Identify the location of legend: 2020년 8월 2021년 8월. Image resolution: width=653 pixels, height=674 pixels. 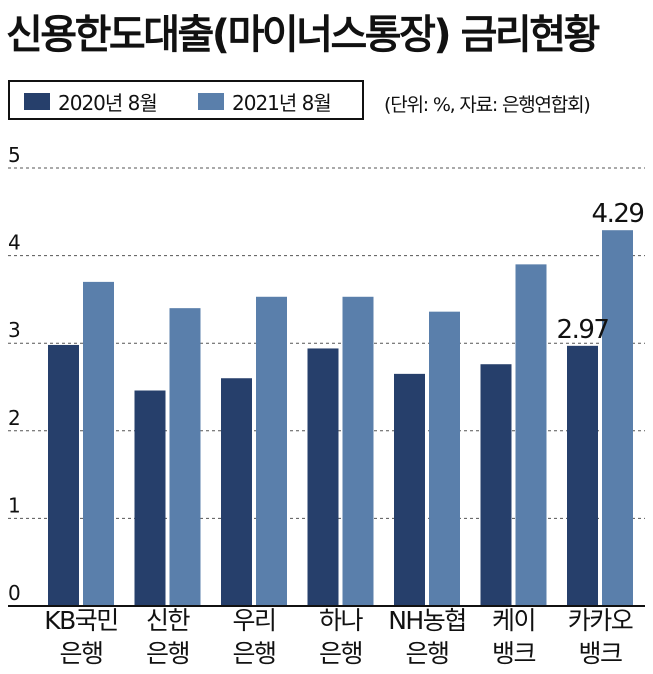
(186, 100).